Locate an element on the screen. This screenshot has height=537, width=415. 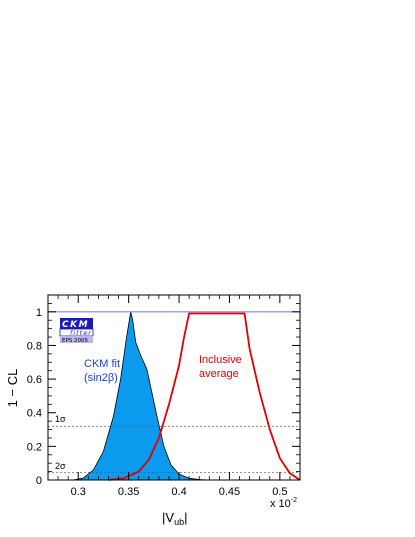
y-tick-label: 0.8 is located at coordinates (34, 346).